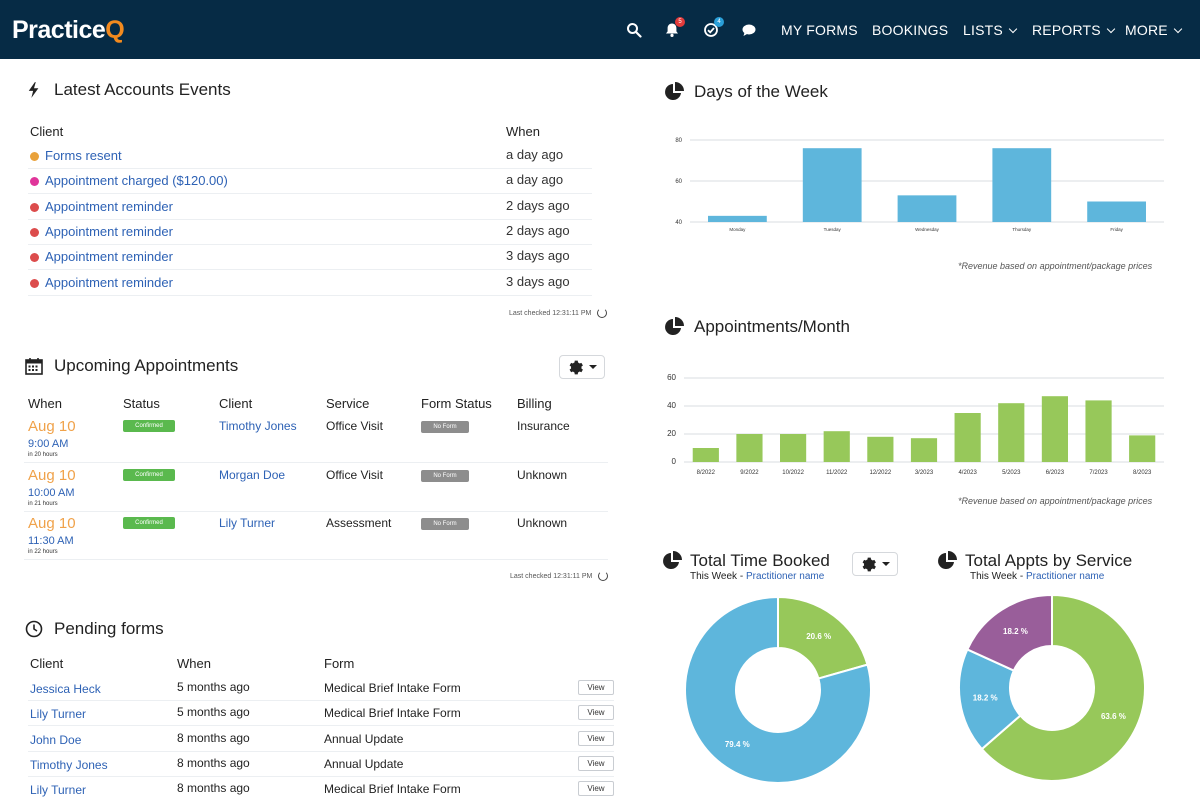 This screenshot has height=800, width=1200. Describe the element at coordinates (818, 636) in the screenshot. I see `slice-label: 20.6 %` at that location.